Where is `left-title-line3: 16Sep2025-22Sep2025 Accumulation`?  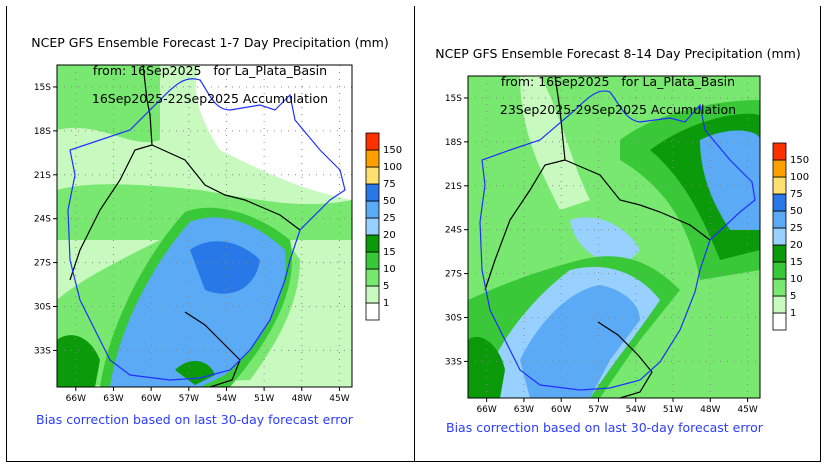
left-title-line3: 16Sep2025-22Sep2025 Accumulation is located at coordinates (210, 98).